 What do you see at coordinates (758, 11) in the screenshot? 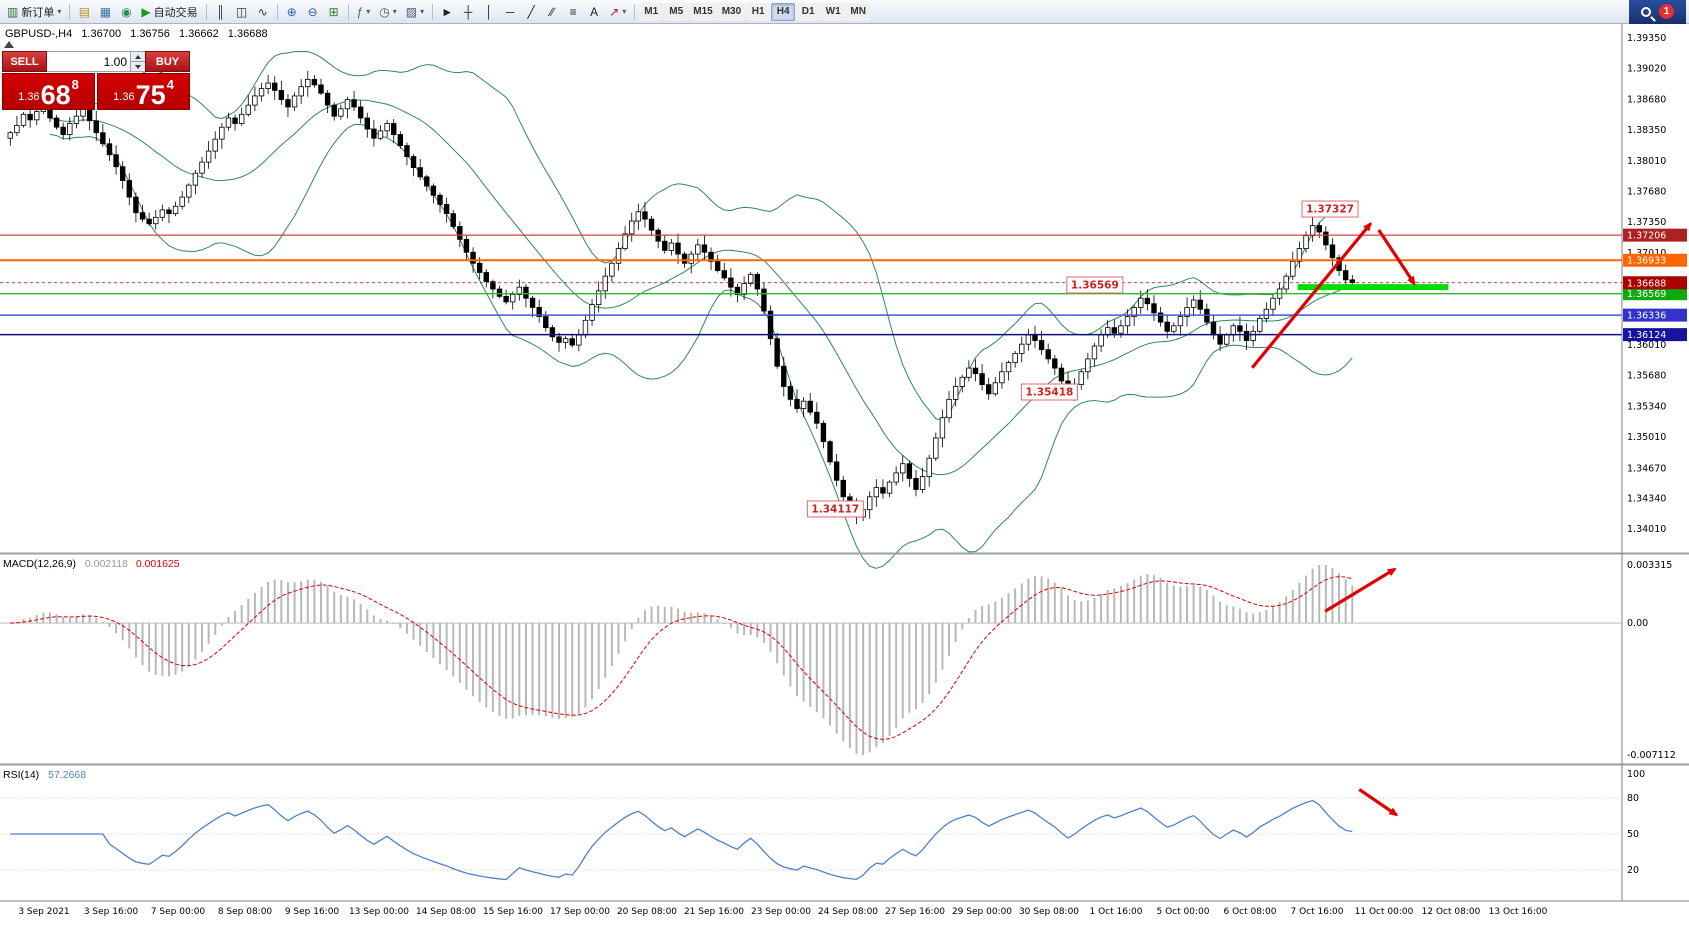
I see `timeframe-h1-button: H1` at bounding box center [758, 11].